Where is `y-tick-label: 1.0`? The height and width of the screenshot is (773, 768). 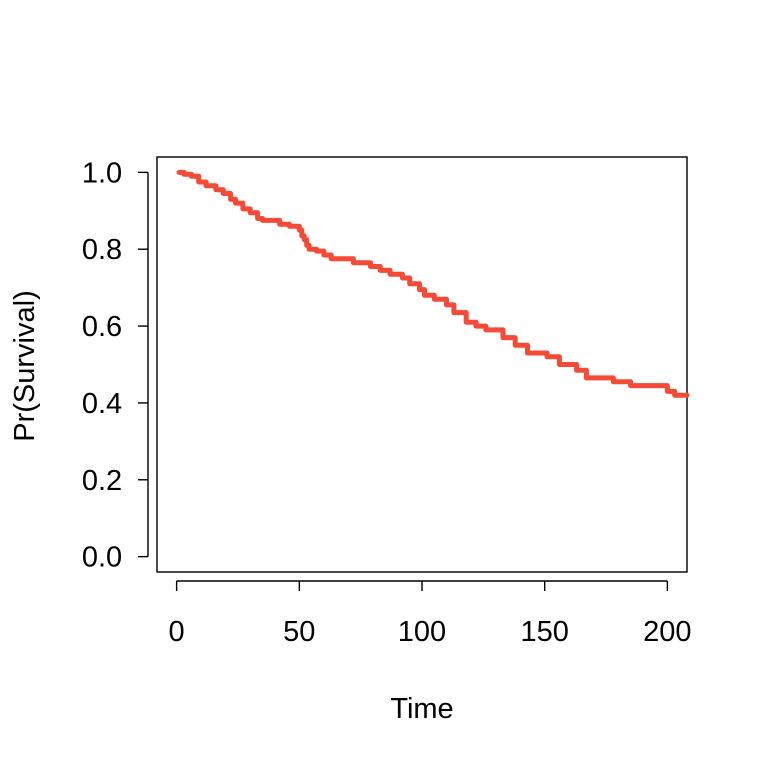 y-tick-label: 1.0 is located at coordinates (102, 173).